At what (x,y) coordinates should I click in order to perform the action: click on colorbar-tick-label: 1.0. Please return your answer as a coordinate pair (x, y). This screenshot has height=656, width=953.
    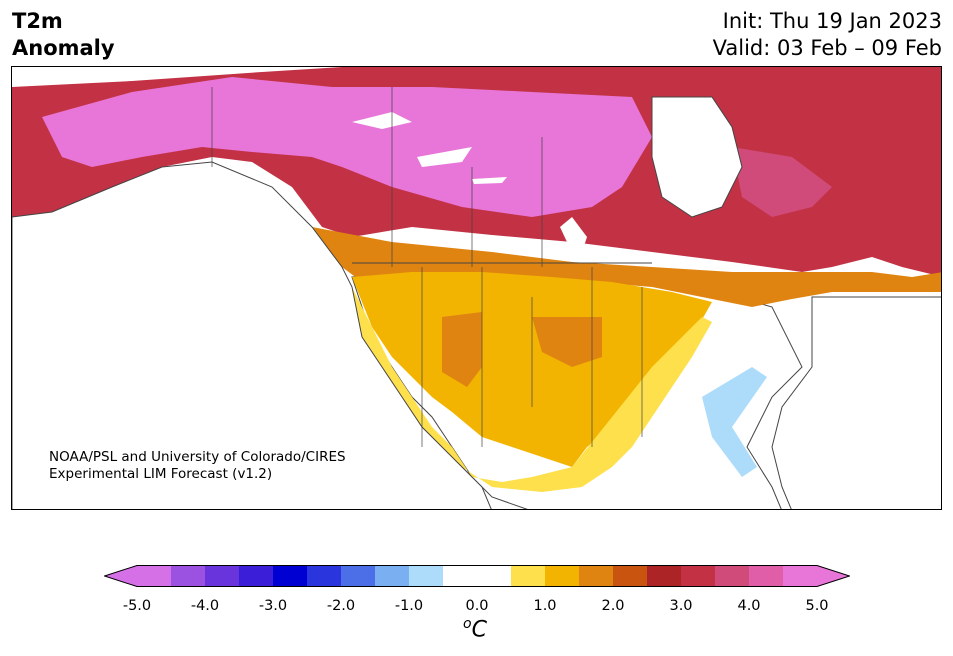
    Looking at the image, I should click on (545, 606).